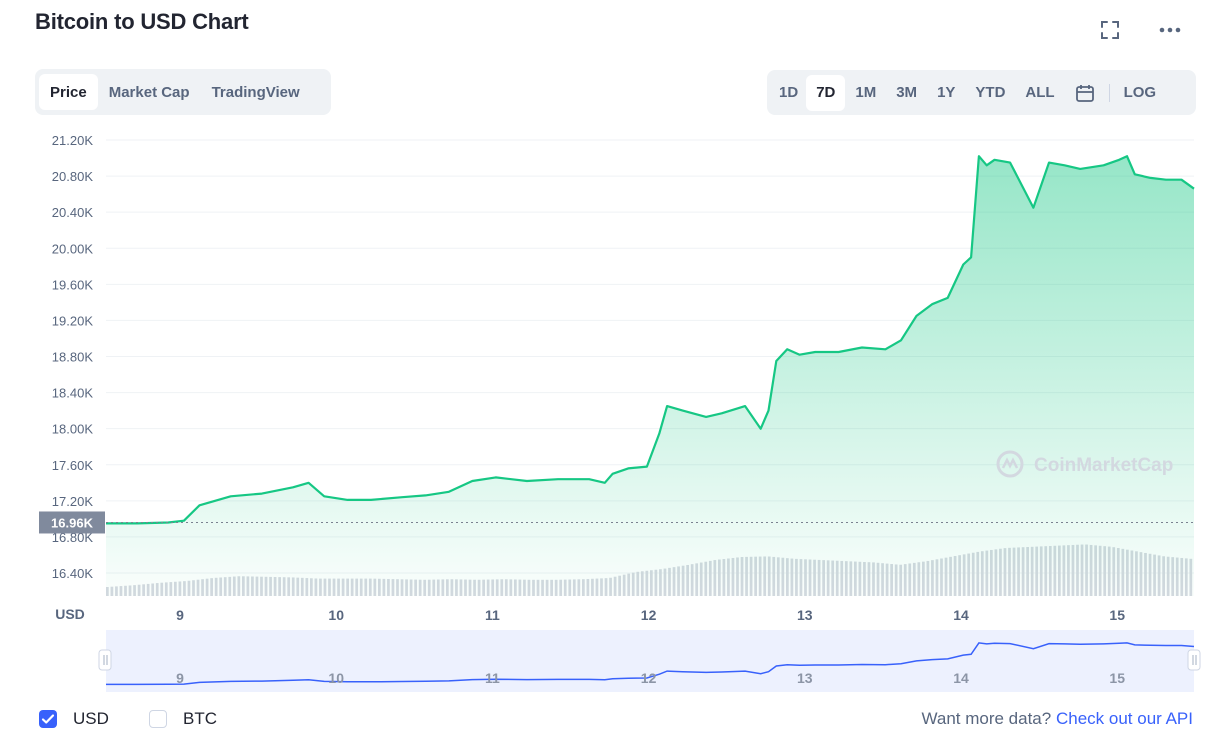 The width and height of the screenshot is (1229, 755). I want to click on usd-label: USD, so click(91, 718).